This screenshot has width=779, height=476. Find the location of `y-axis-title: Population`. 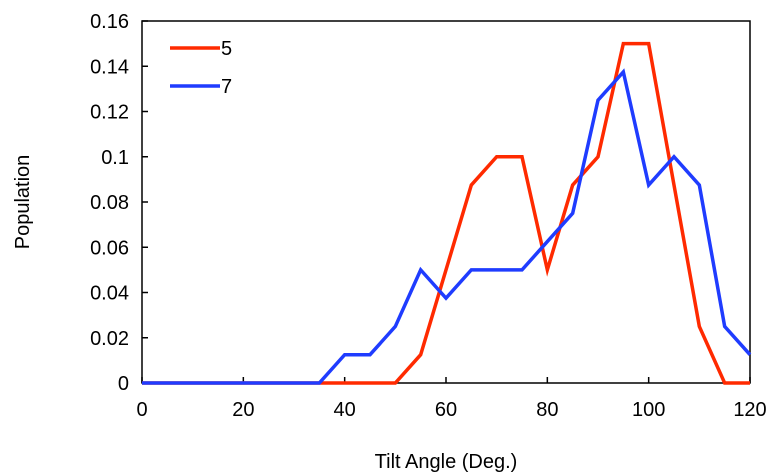

y-axis-title: Population is located at coordinates (23, 202).